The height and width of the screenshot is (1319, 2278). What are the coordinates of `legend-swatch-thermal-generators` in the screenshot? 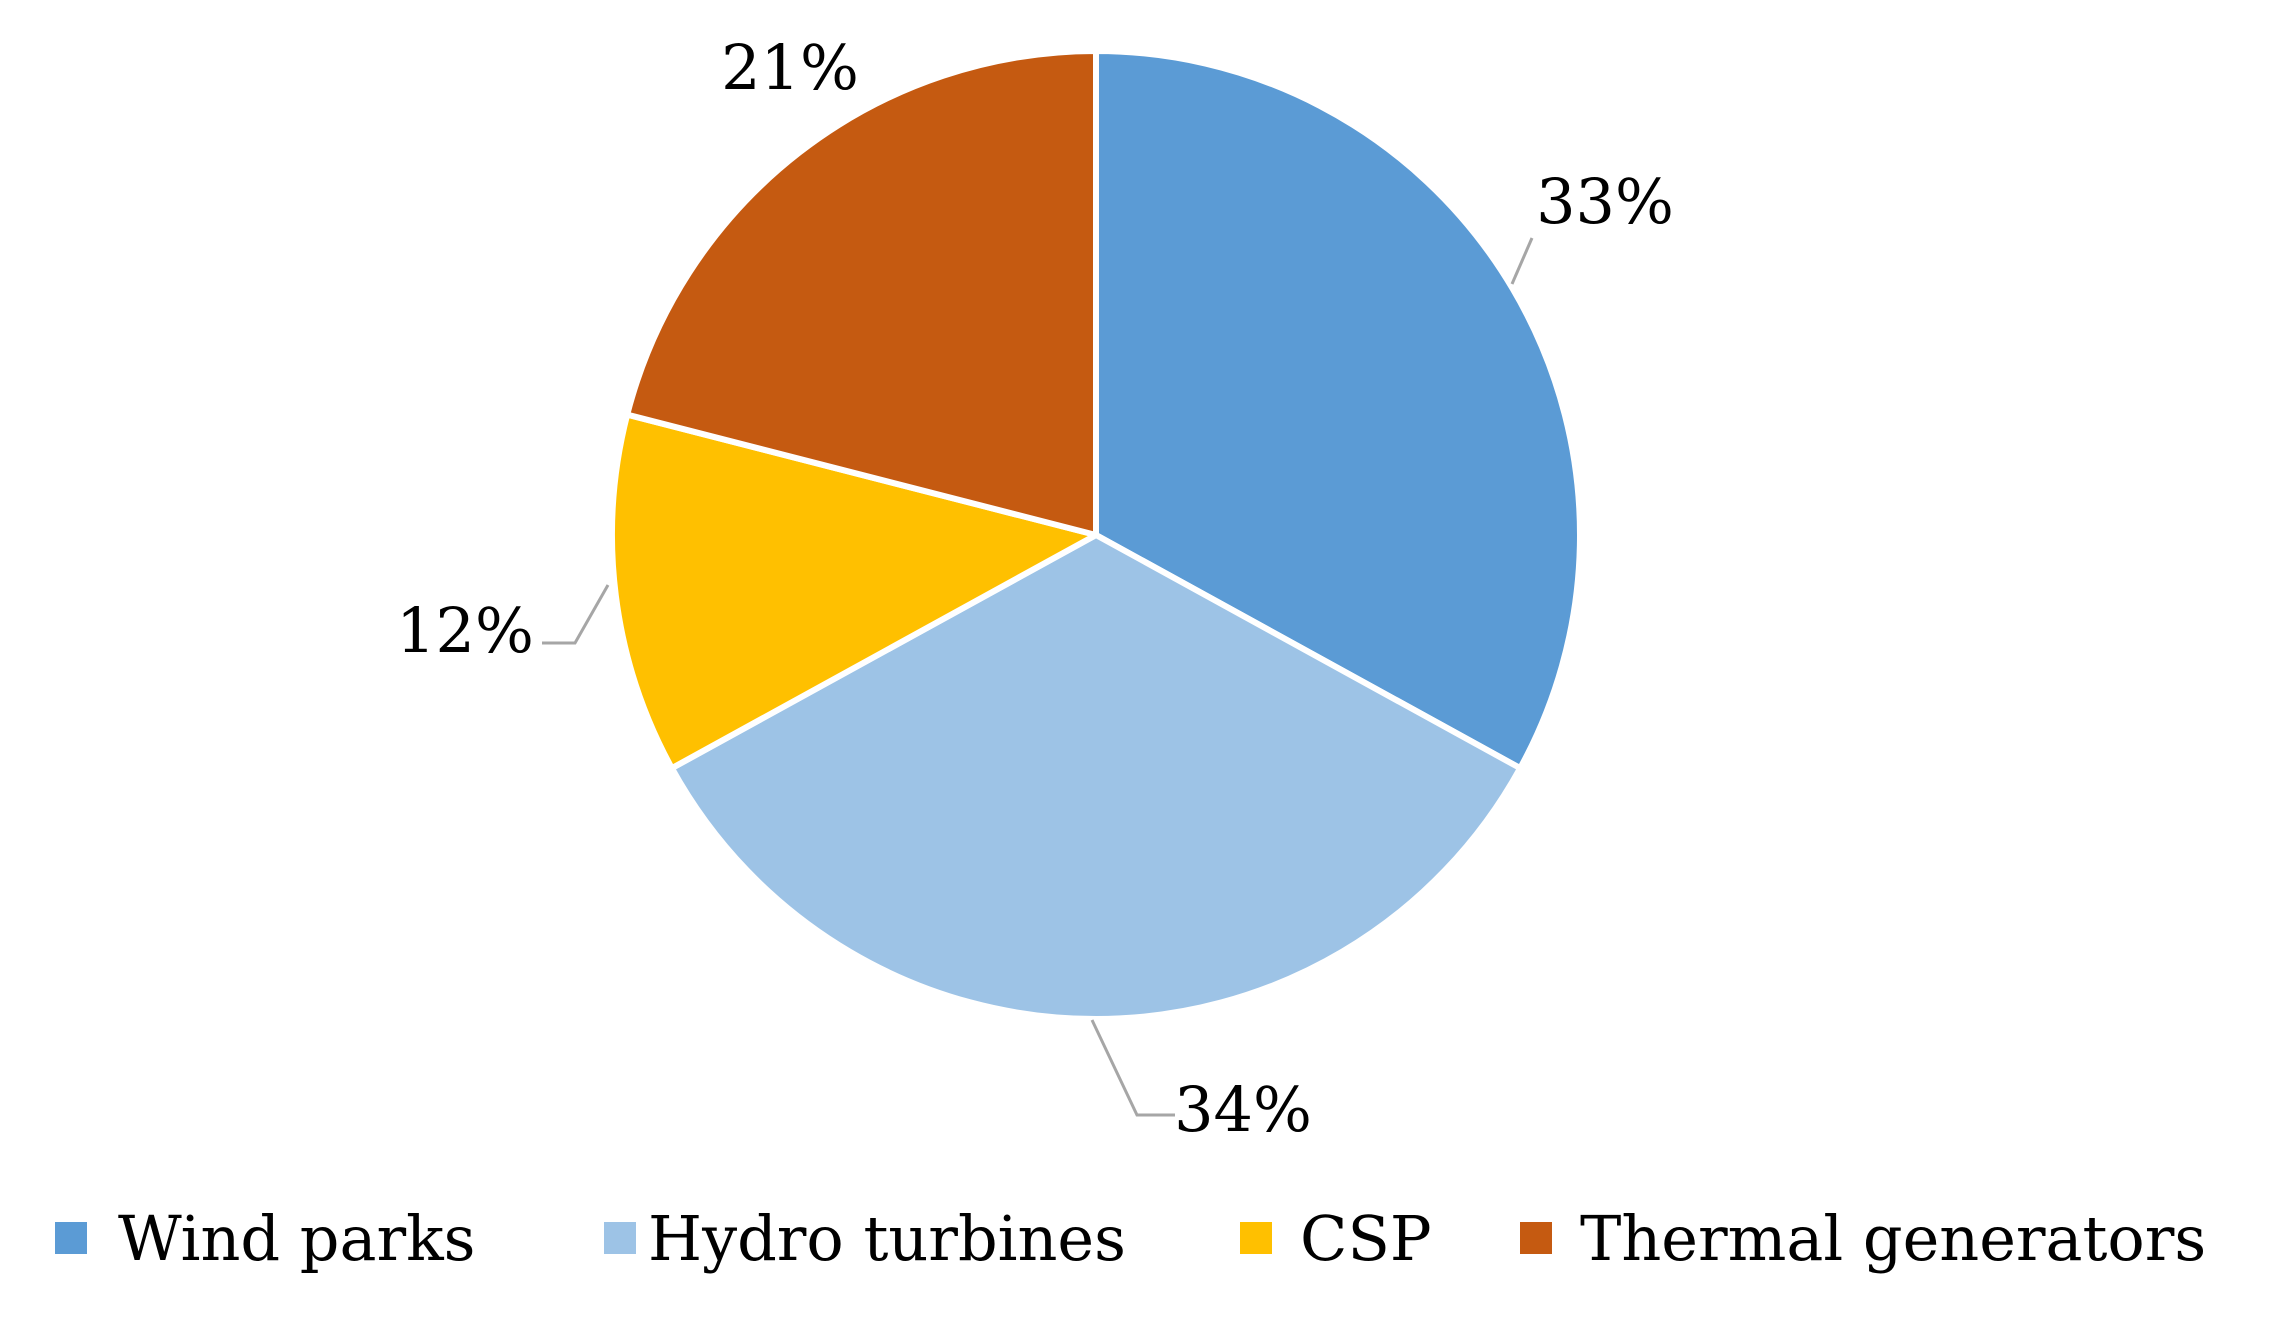 It's located at (1536, 1238).